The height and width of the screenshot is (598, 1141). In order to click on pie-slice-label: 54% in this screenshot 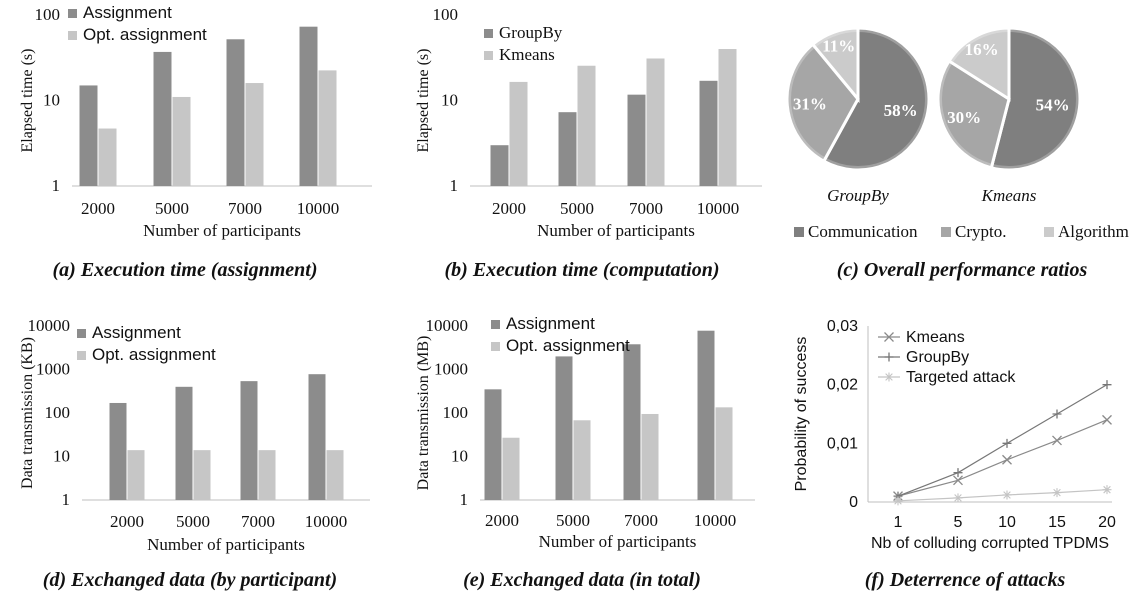, I will do `click(1053, 105)`.